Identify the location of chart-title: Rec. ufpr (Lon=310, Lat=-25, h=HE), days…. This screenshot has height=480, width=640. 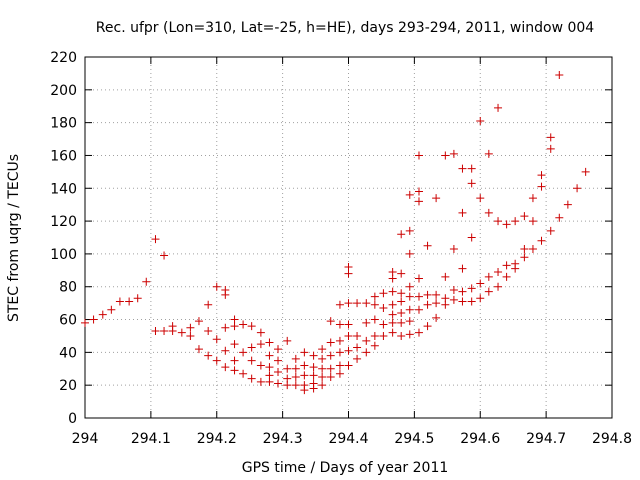
(345, 28).